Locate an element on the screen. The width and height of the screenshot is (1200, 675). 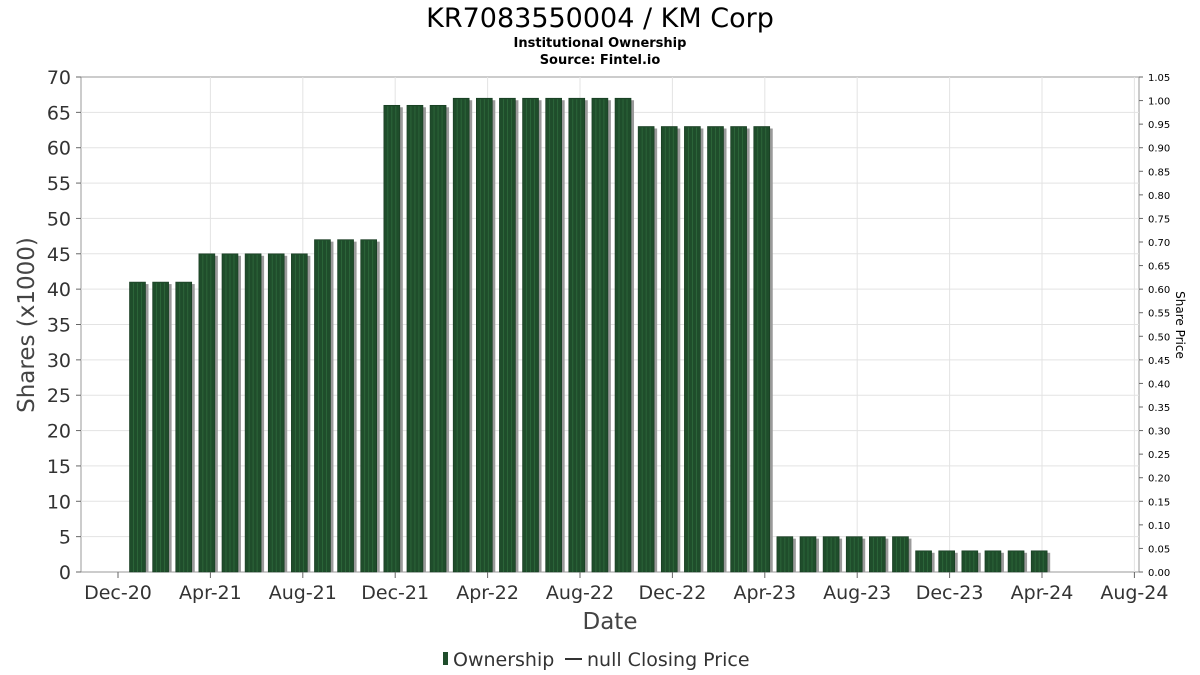
x-tick-label: Aug-21 is located at coordinates (303, 593).